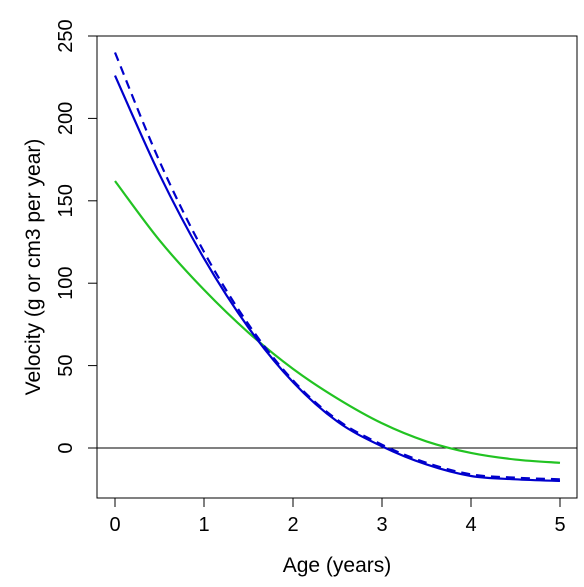 The image size is (584, 587). Describe the element at coordinates (381, 525) in the screenshot. I see `x-tick-label: 3` at that location.